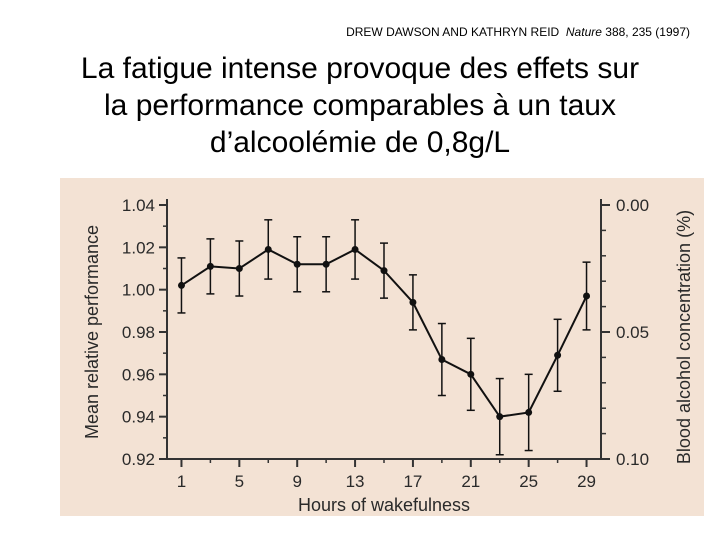 The height and width of the screenshot is (540, 720). I want to click on y-tick-label-0: 0.92, so click(138, 459).